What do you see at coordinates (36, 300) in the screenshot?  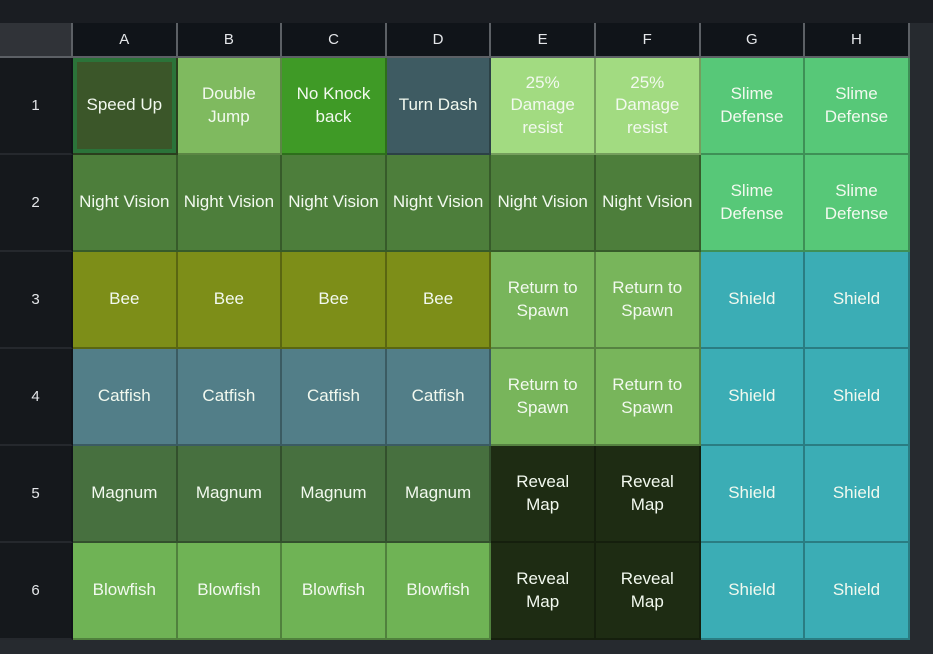 I see `row-header-3: 3` at bounding box center [36, 300].